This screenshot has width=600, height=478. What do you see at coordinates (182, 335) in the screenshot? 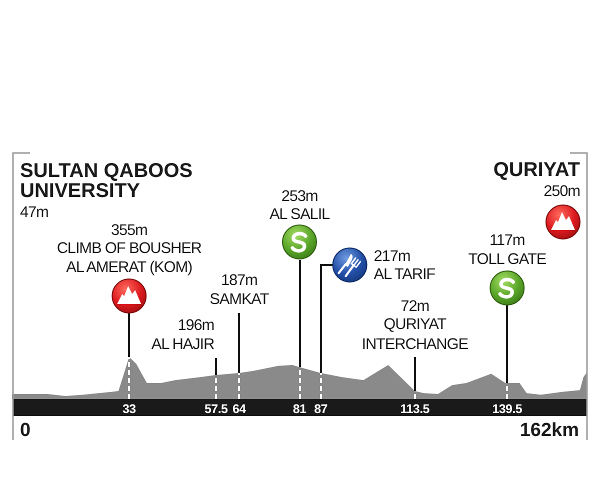
I see `text: 196m AL HAJIR` at bounding box center [182, 335].